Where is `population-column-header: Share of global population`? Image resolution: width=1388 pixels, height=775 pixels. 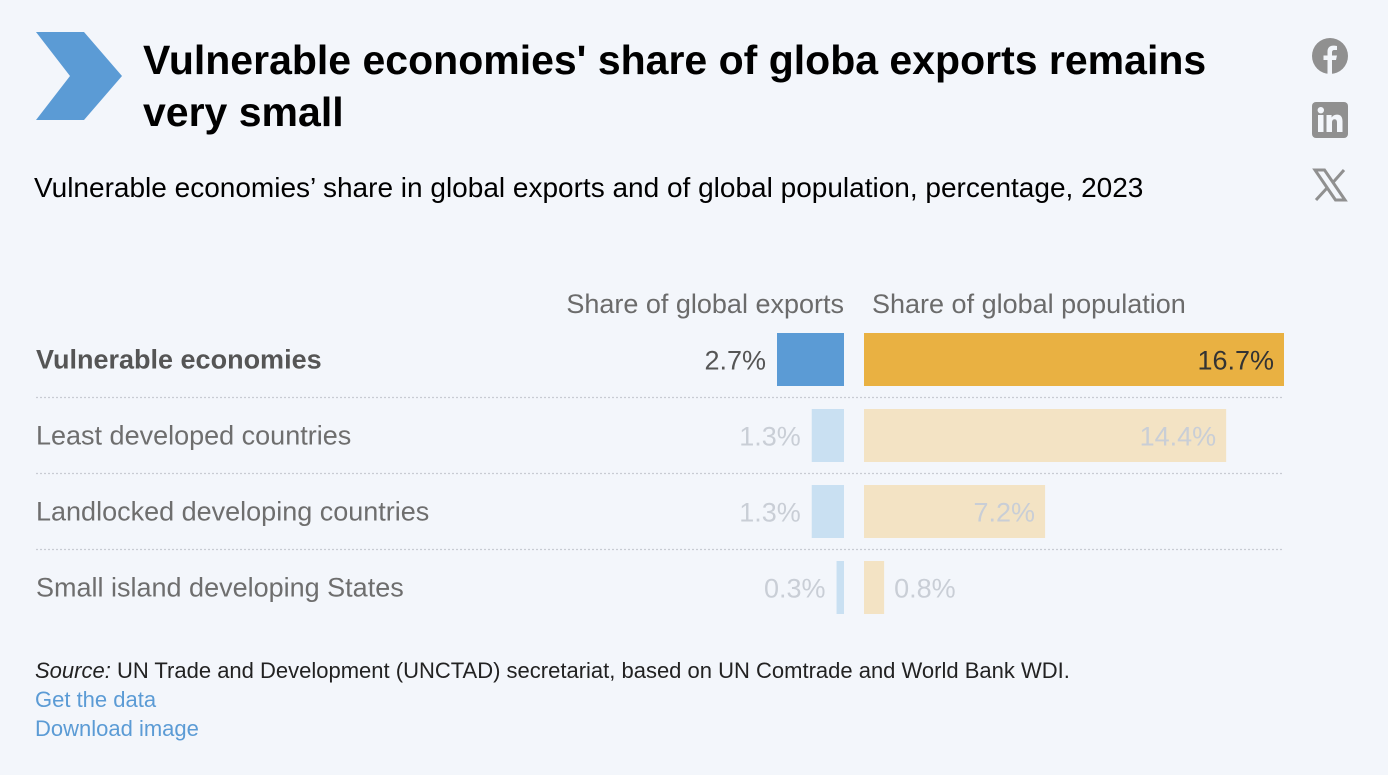 population-column-header: Share of global population is located at coordinates (1029, 304).